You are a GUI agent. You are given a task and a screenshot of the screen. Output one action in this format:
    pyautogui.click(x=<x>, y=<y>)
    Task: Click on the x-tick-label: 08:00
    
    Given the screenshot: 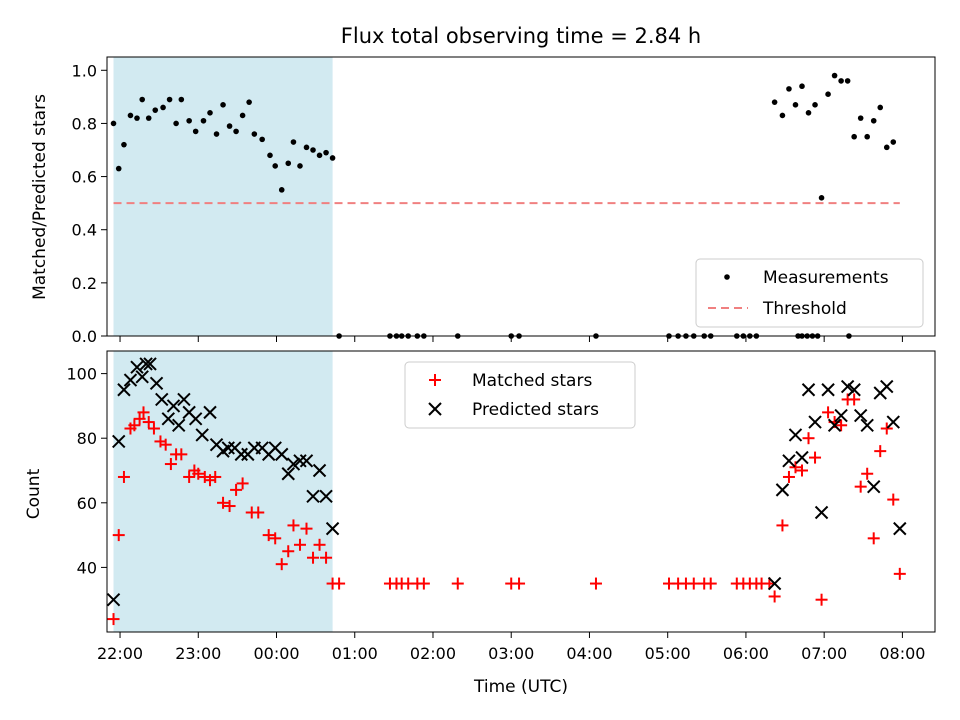 What is the action you would take?
    pyautogui.click(x=902, y=653)
    